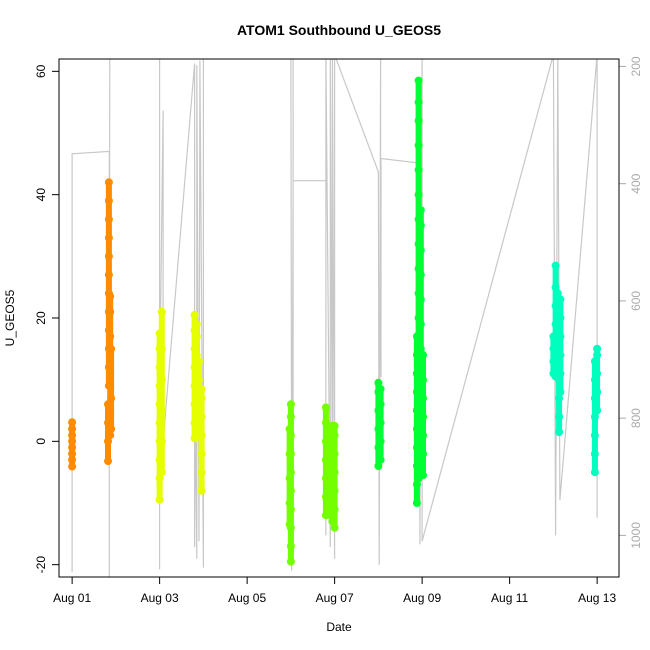 Image resolution: width=650 pixels, height=650 pixels. I want to click on right-tick-label: 200, so click(636, 66).